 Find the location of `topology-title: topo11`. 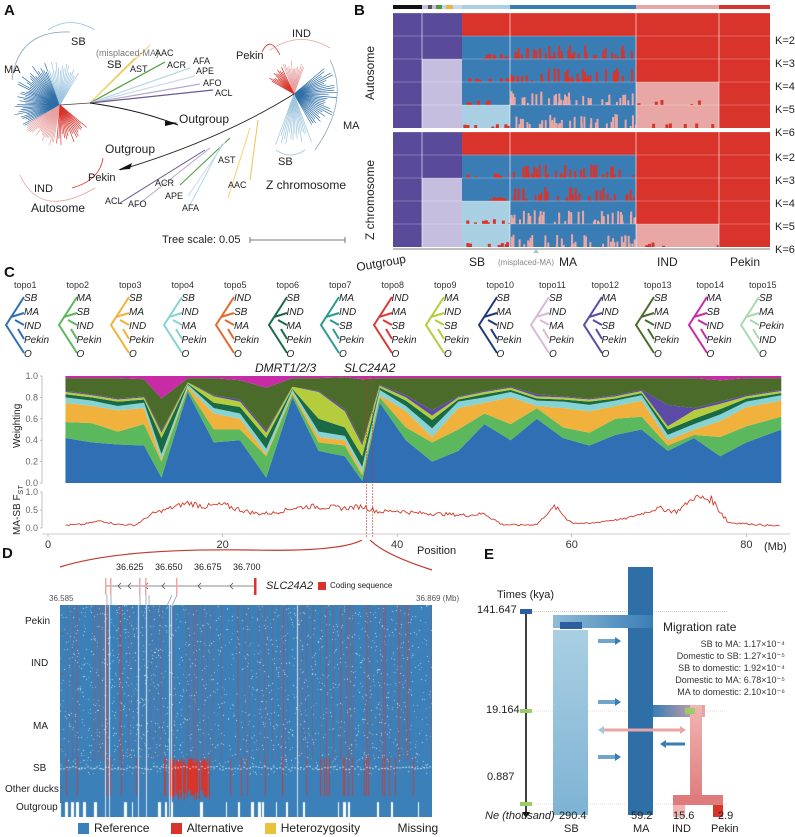

topology-title: topo11 is located at coordinates (552, 285).